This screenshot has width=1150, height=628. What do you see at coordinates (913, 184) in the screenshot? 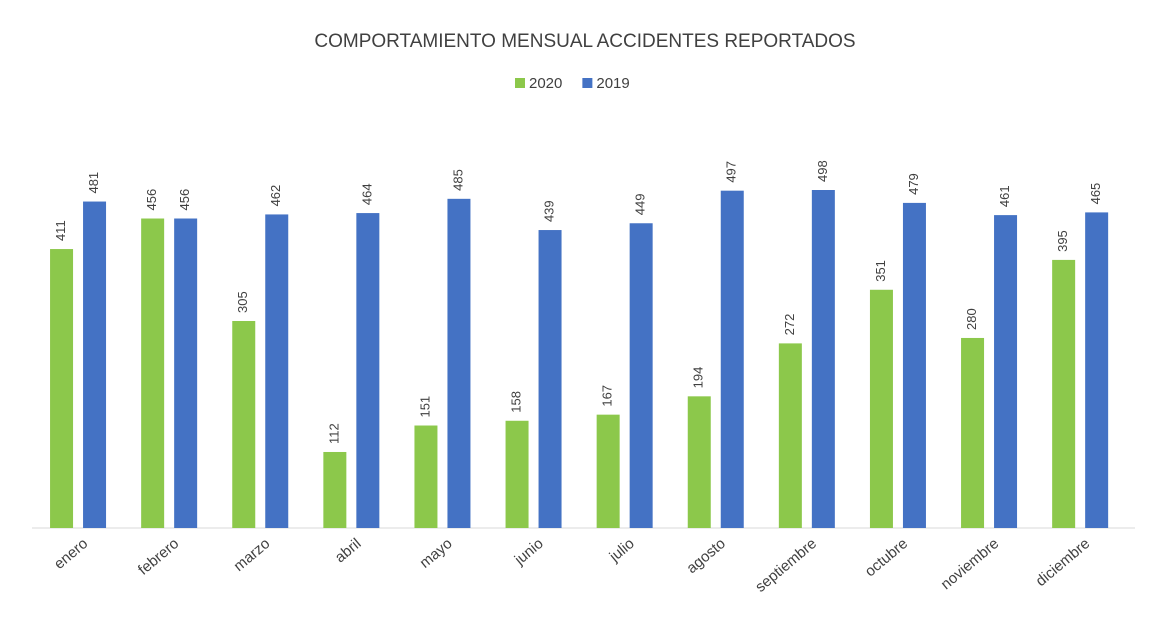
I see `value-label: 479` at bounding box center [913, 184].